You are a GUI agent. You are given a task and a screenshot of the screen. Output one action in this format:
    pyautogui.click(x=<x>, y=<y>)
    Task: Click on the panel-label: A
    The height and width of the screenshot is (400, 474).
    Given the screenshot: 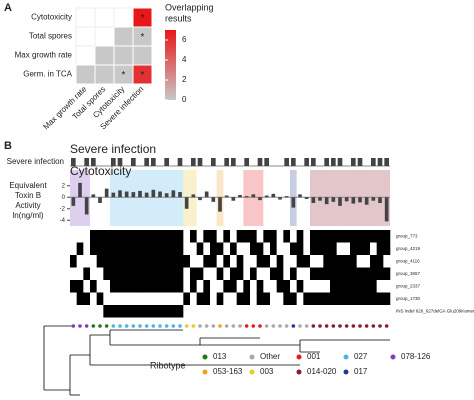 What is the action you would take?
    pyautogui.click(x=8, y=8)
    